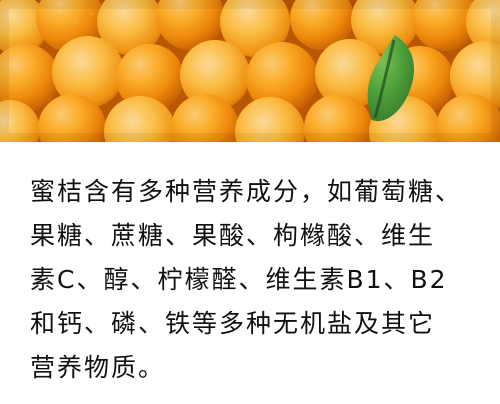 The width and height of the screenshot is (500, 404). Describe the element at coordinates (98, 367) in the screenshot. I see `content-line: 营养物质。` at that location.